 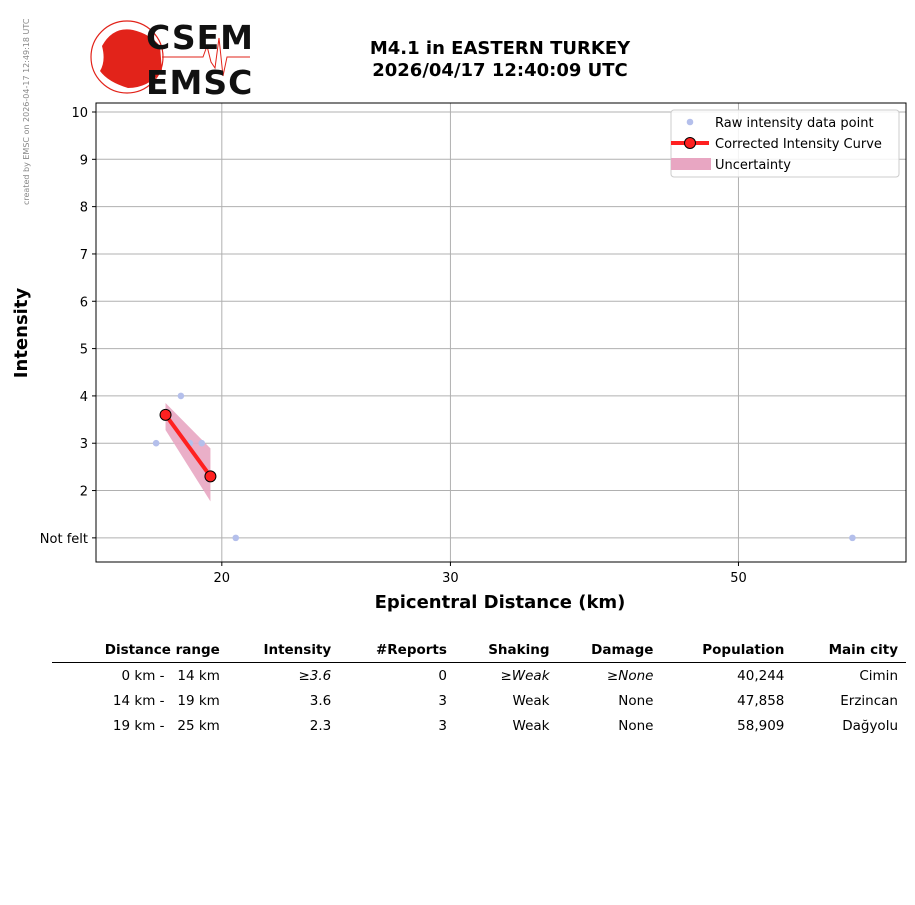 I want to click on y-tick-label: 5, so click(x=84, y=350).